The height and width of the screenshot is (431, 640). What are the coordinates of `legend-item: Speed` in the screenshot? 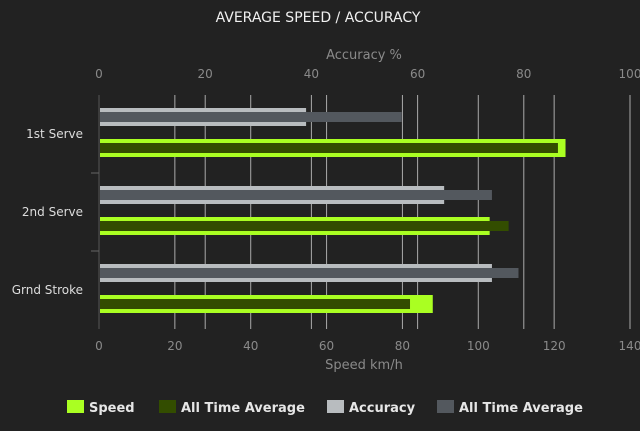 It's located at (101, 408).